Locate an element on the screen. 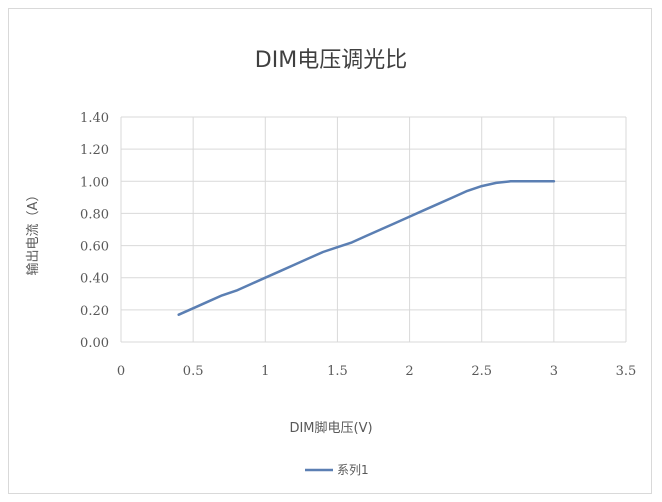 Image resolution: width=662 pixels, height=502 pixels. x-tick-label: 1 is located at coordinates (265, 371).